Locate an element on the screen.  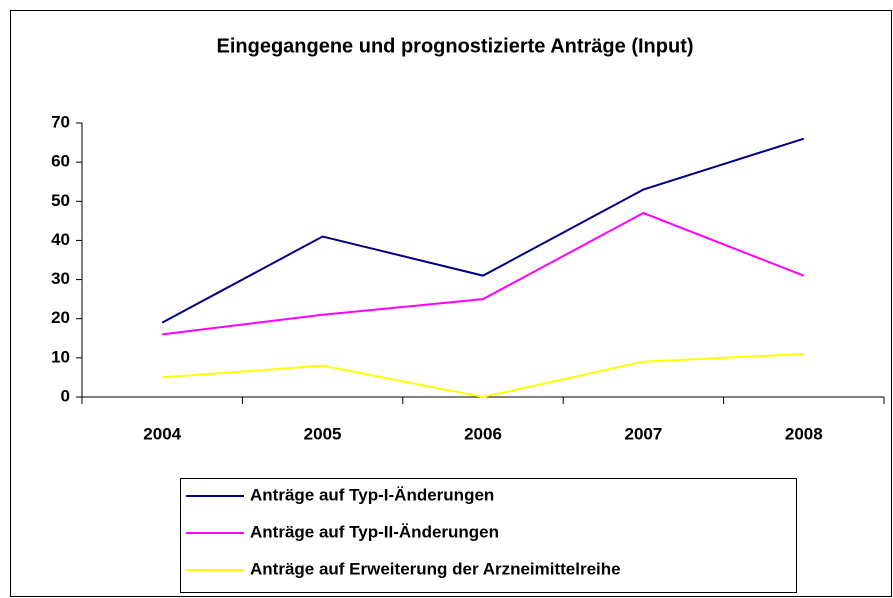
x-tick-label: 2008 is located at coordinates (804, 433).